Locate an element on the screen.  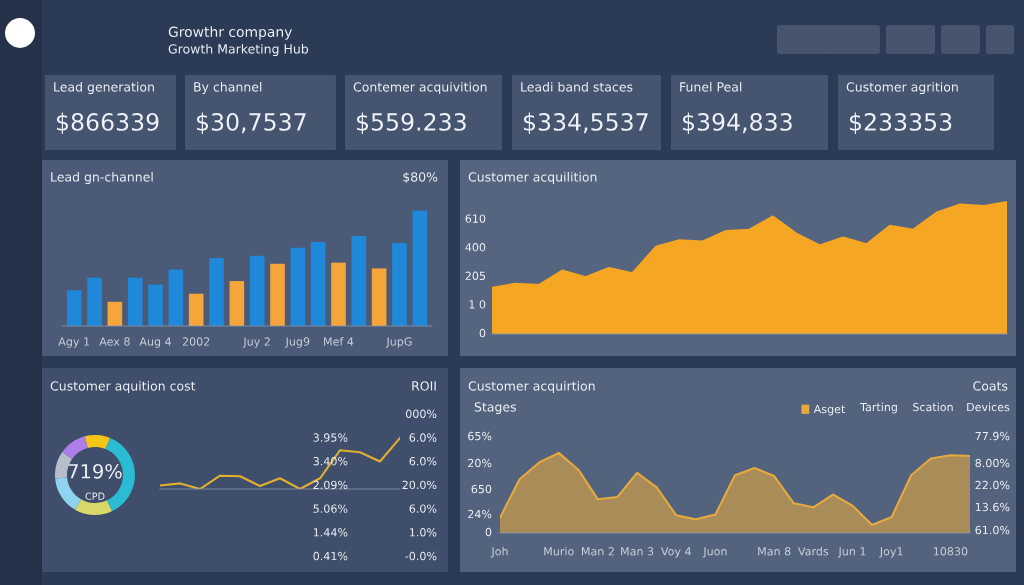
x-tick-label: Voy 4 is located at coordinates (675, 552).